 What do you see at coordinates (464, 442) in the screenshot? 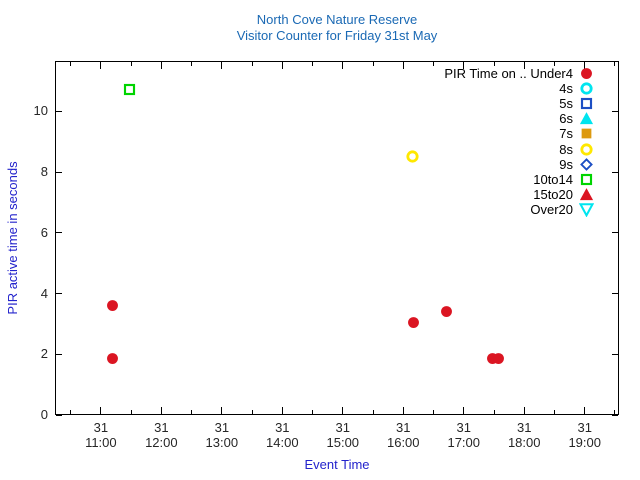
I see `x-tick-label-line: 17:00` at bounding box center [464, 442].